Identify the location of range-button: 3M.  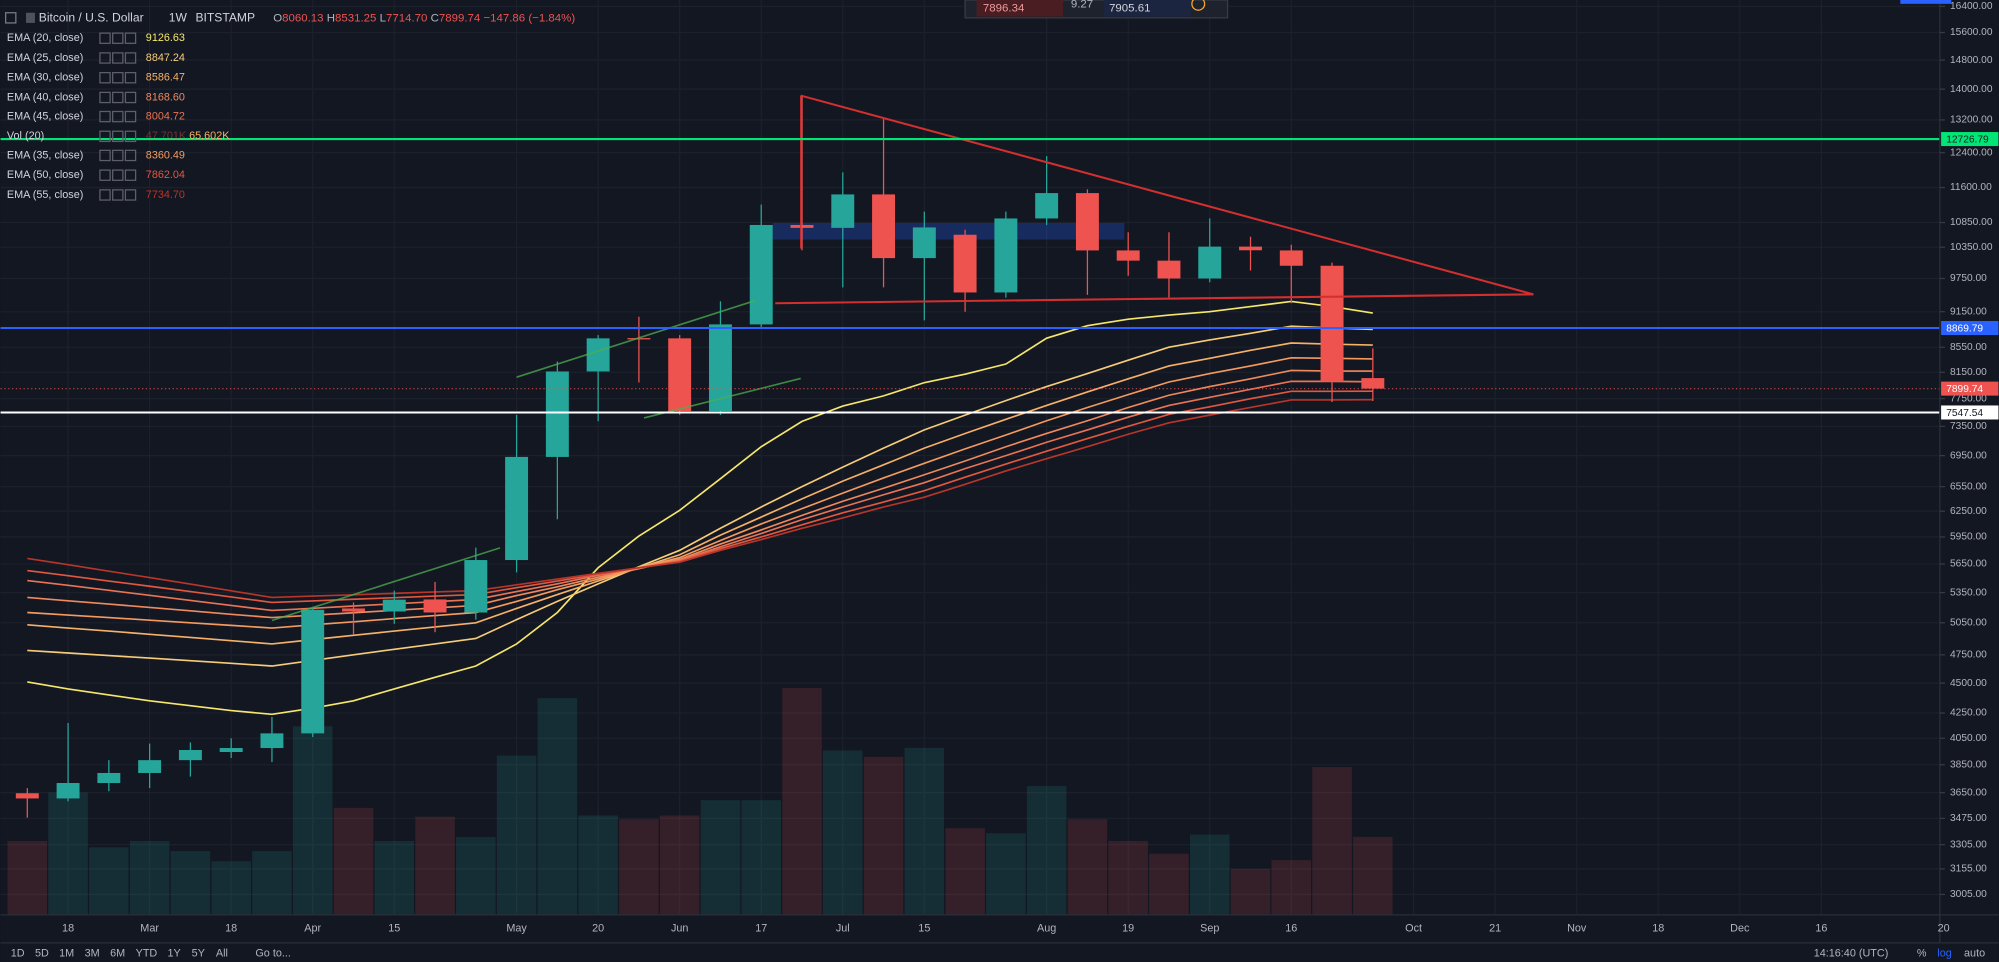
(92, 954).